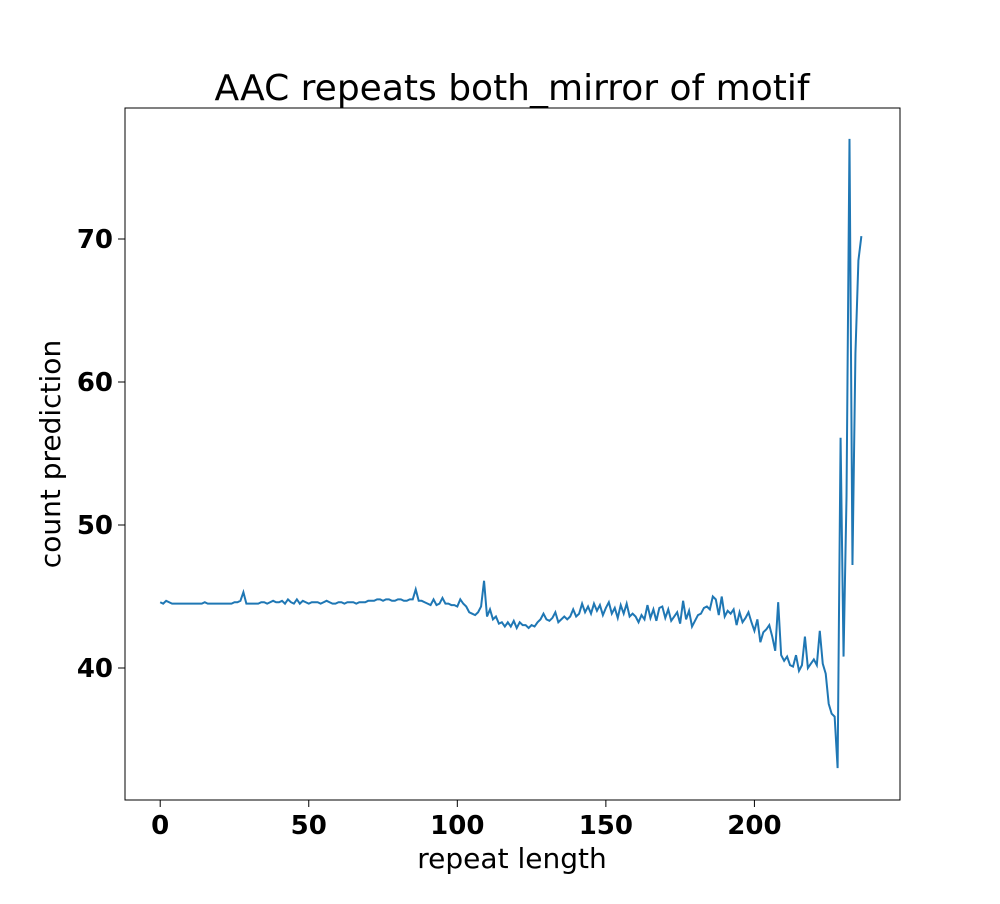  I want to click on y-tick-label: 50, so click(95, 526).